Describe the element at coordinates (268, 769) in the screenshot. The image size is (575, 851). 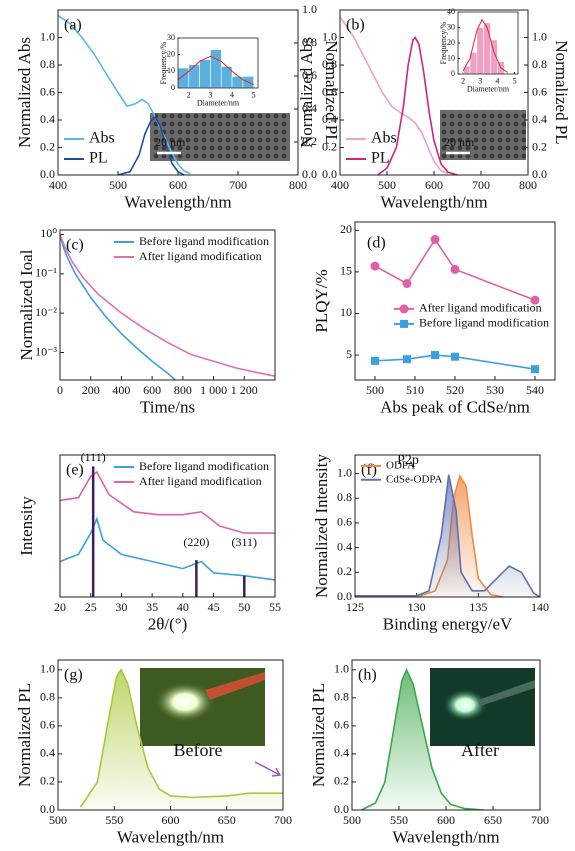
I see `arrow` at that location.